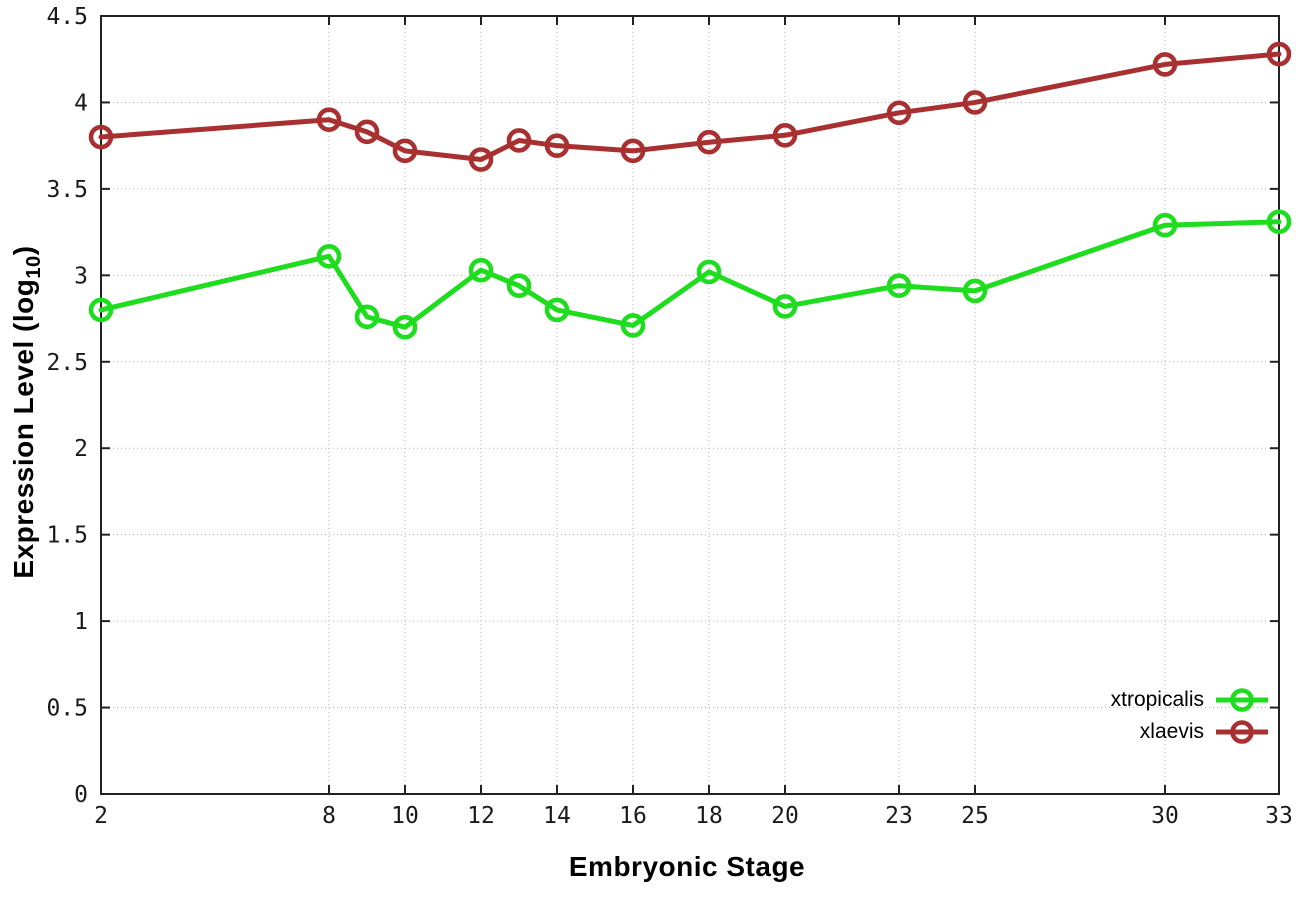 The image size is (1296, 907). I want to click on series-xtropicalis, so click(690, 274).